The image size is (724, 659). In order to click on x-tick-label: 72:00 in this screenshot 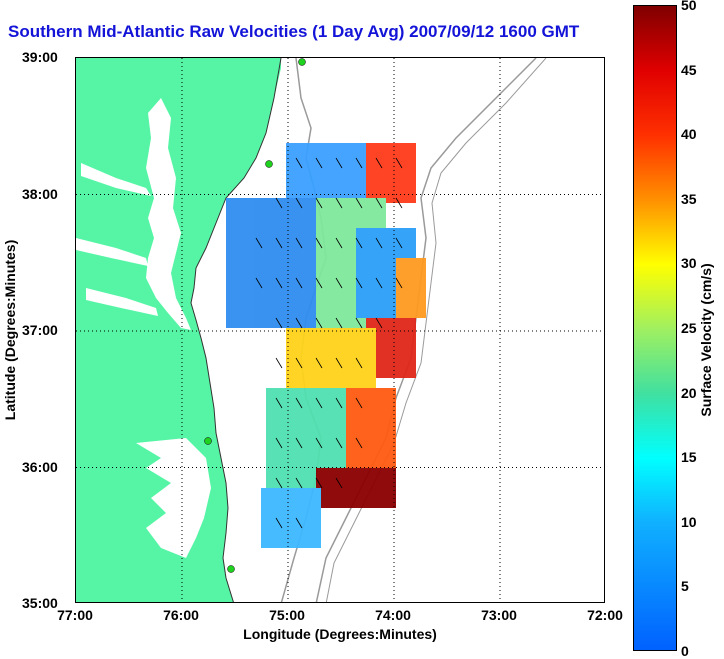, I will do `click(605, 615)`.